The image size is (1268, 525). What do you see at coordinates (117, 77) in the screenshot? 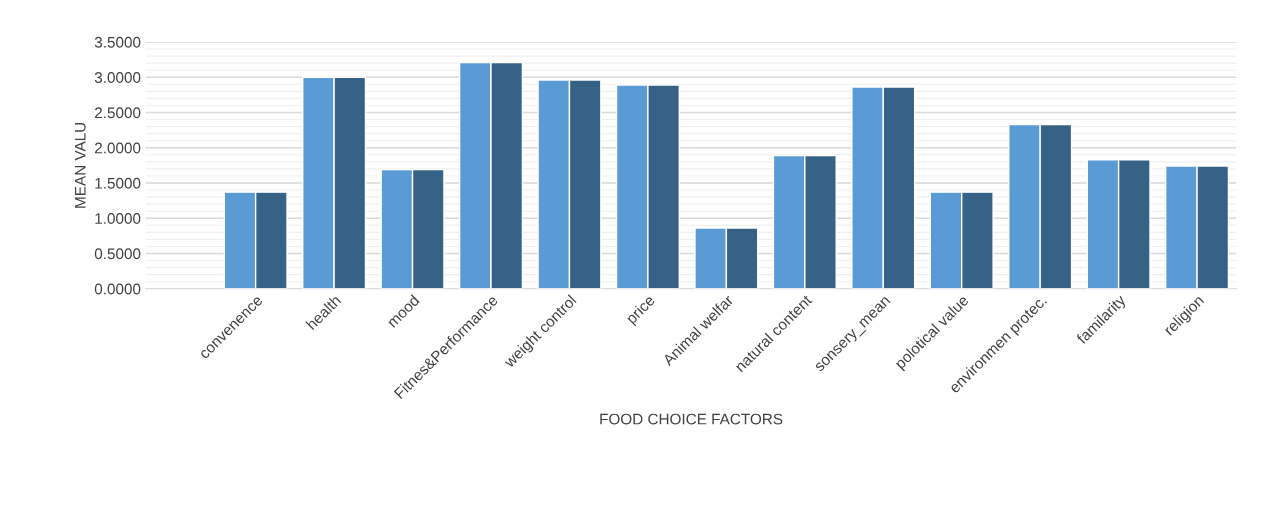
I see `y-tick-label: 3.0000` at bounding box center [117, 77].